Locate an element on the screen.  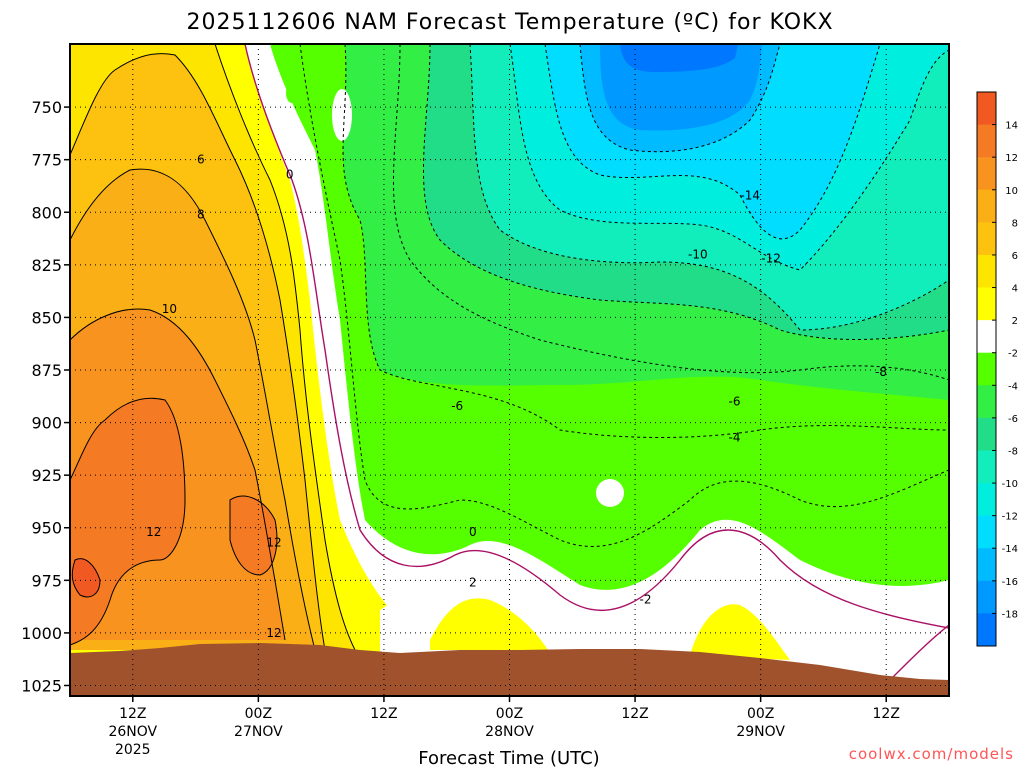
colorbar-label: 8 is located at coordinates (1015, 223).